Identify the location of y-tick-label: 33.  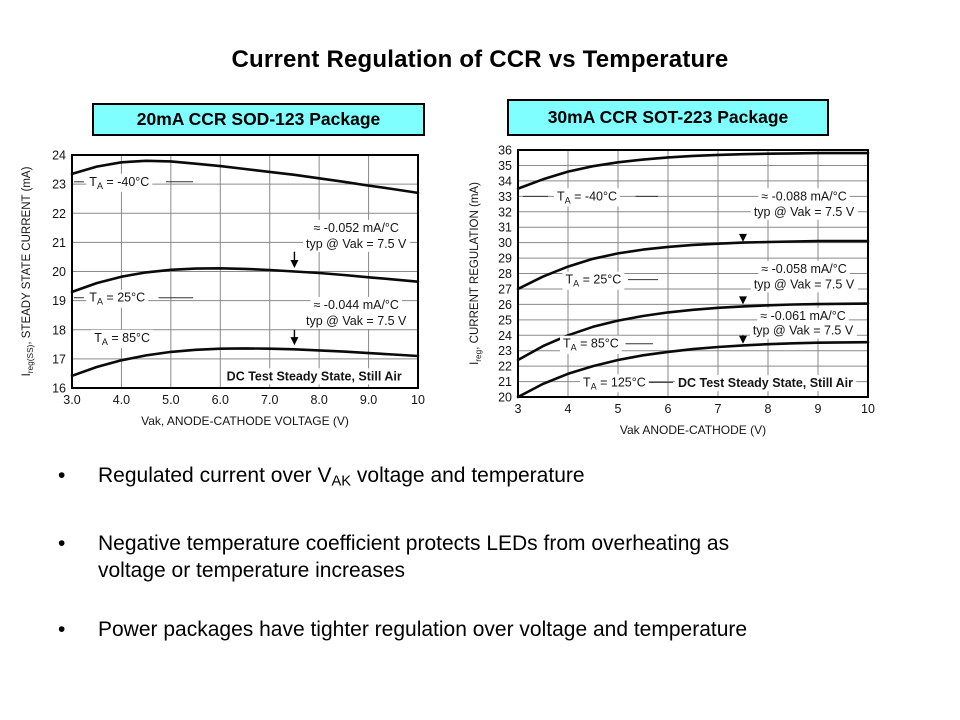
(505, 197).